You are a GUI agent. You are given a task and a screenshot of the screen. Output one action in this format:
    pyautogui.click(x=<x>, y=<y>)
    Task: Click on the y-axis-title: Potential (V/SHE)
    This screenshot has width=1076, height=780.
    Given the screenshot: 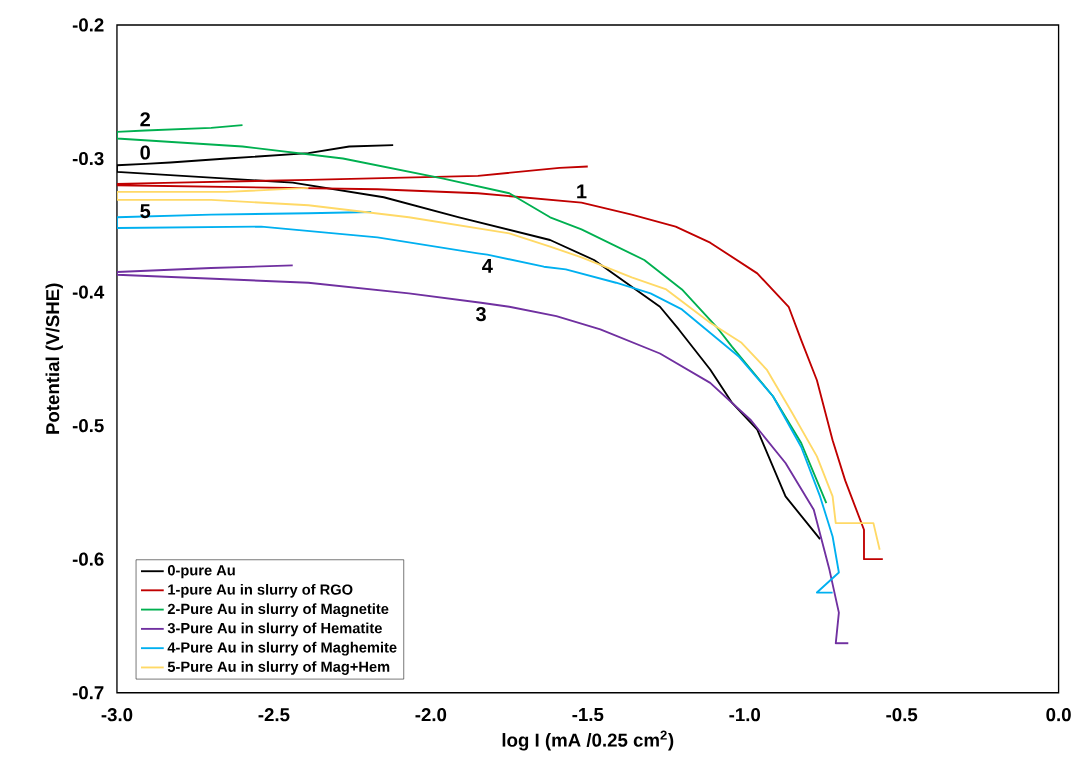 What is the action you would take?
    pyautogui.click(x=54, y=358)
    